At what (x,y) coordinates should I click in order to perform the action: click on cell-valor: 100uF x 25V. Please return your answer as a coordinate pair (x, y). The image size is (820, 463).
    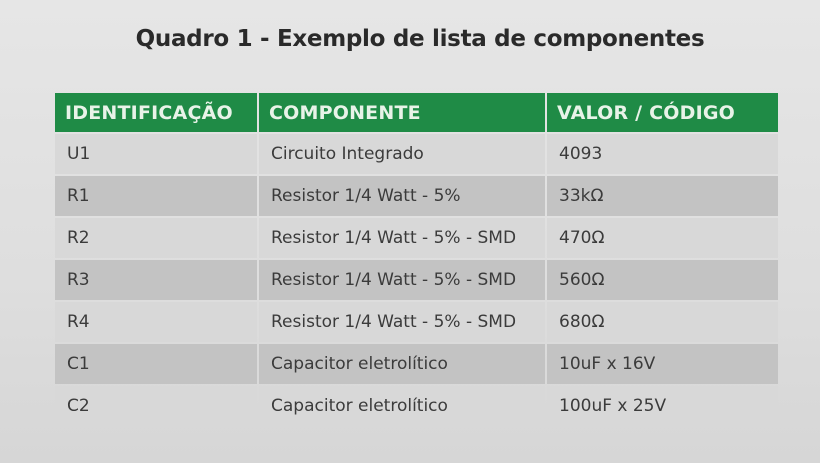
    Looking at the image, I should click on (662, 406).